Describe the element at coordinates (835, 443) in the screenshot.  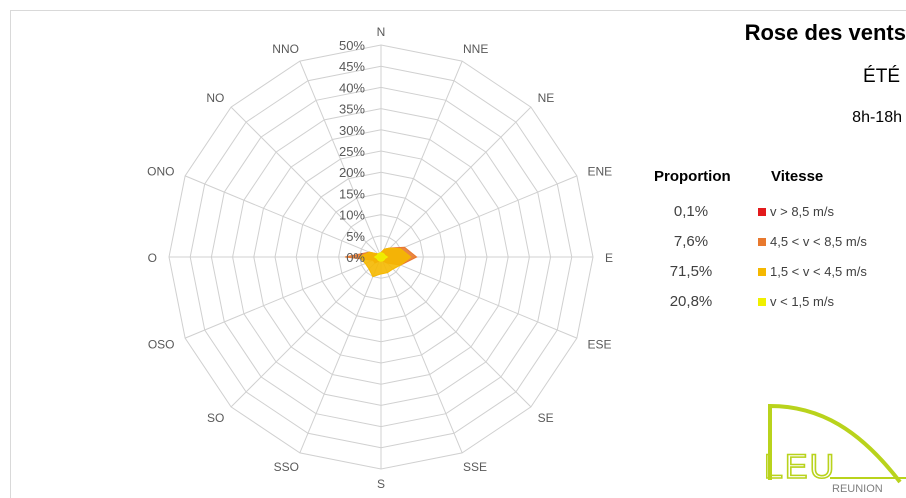
I see `logo-arc` at that location.